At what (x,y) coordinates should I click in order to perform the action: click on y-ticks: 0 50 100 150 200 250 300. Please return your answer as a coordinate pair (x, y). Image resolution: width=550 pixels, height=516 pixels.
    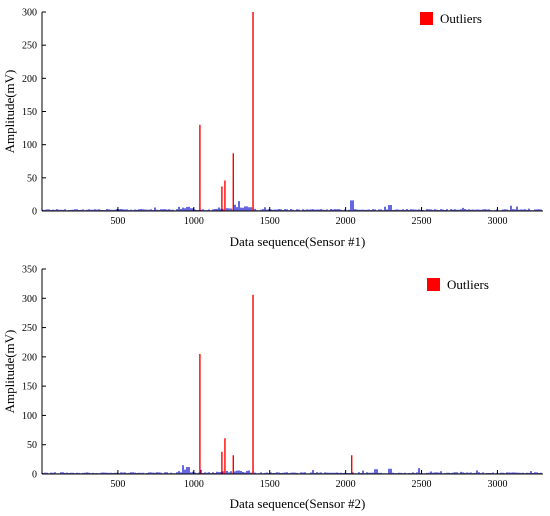
    Looking at the image, I should click on (34, 113).